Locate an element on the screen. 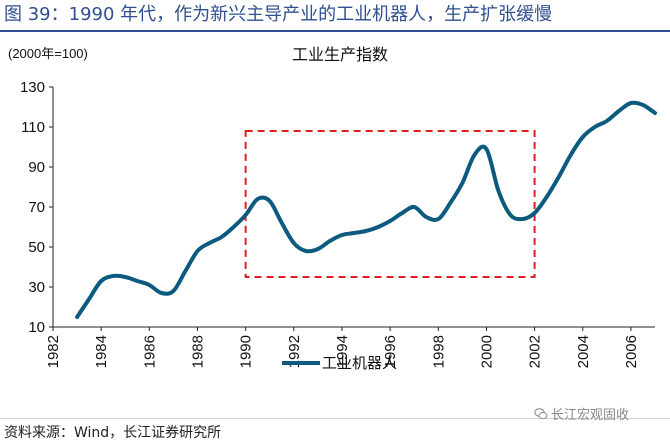  x-tick-label: 1982 is located at coordinates (53, 351).